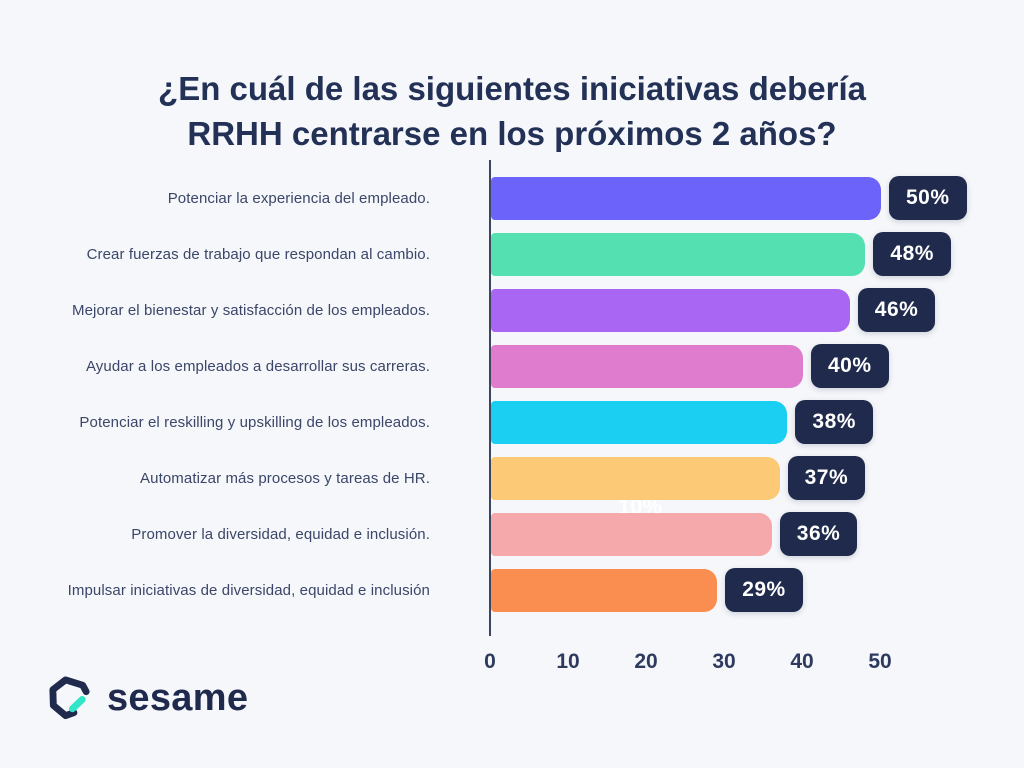  What do you see at coordinates (490, 398) in the screenshot?
I see `y-axis-line` at bounding box center [490, 398].